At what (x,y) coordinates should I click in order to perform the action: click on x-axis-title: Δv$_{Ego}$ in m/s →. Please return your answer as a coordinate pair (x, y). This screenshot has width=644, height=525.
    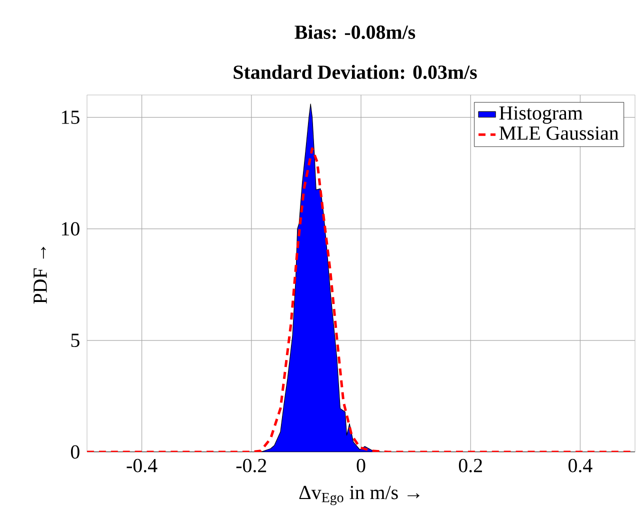
    Looking at the image, I should click on (359, 496).